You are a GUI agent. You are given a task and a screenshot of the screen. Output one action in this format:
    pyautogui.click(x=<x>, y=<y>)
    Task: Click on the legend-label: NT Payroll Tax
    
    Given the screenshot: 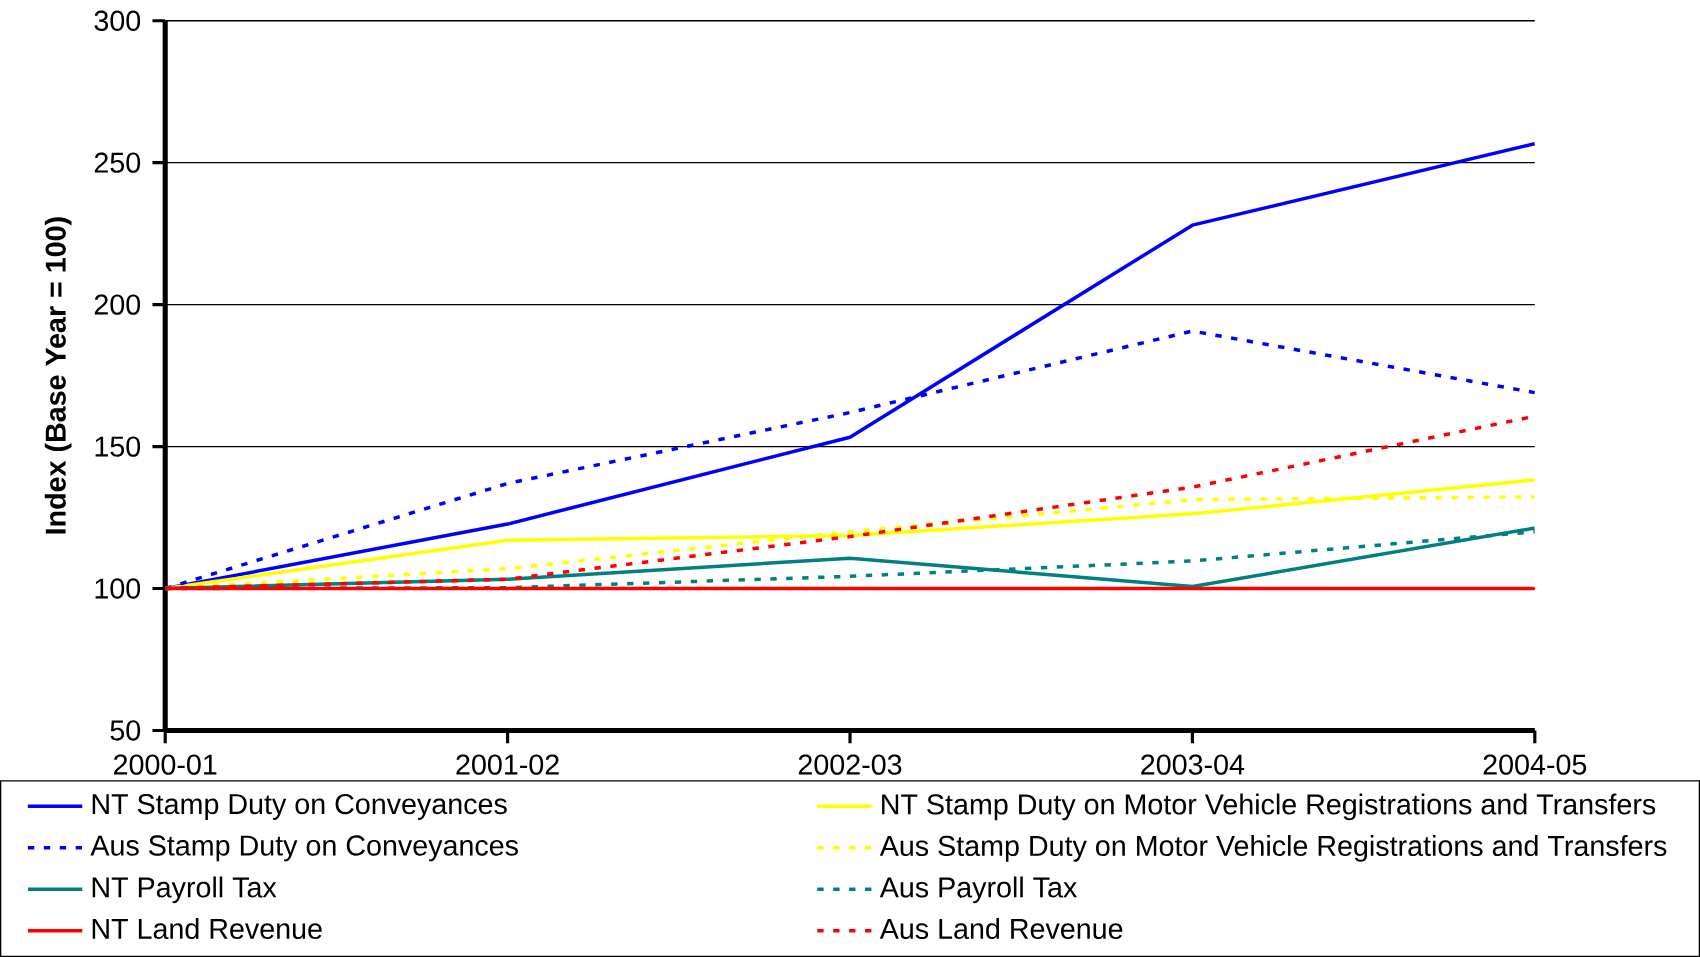 What is the action you would take?
    pyautogui.click(x=184, y=890)
    